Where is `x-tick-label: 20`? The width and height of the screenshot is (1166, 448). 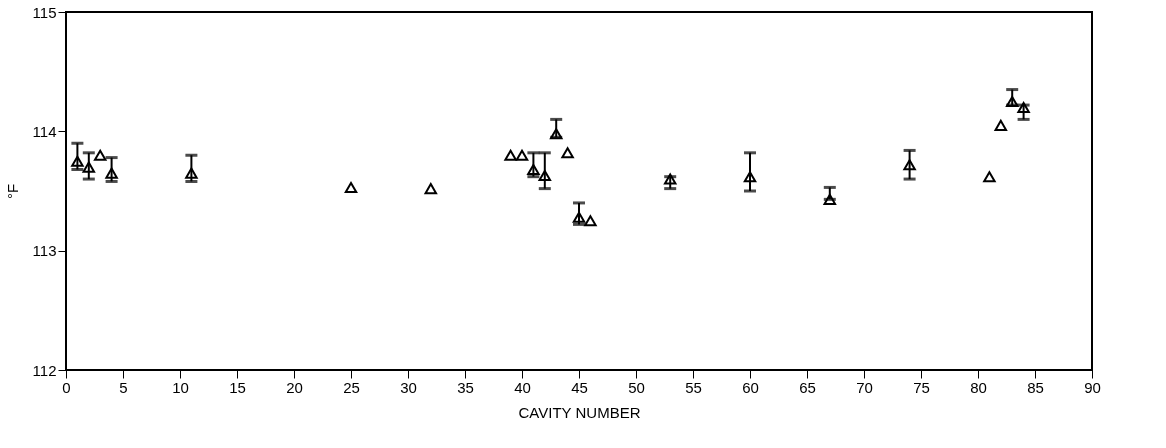 x-tick-label: 20 is located at coordinates (294, 387).